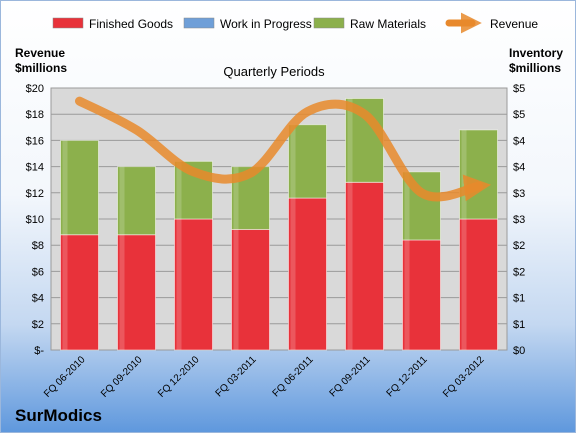  What do you see at coordinates (35, 168) in the screenshot?
I see `left-tick-label: $14` at bounding box center [35, 168].